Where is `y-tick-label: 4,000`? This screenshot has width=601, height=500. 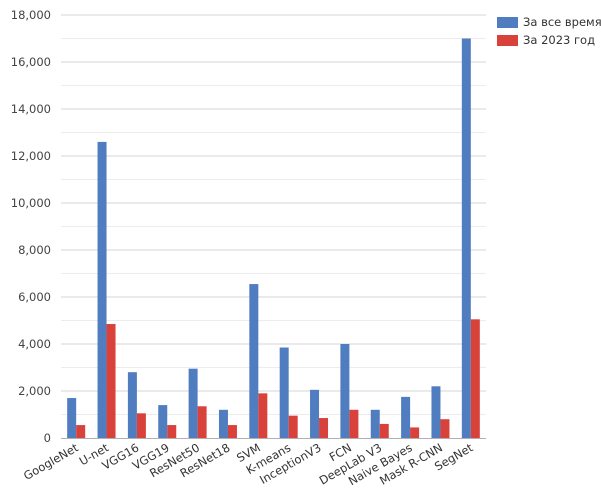
y-tick-label: 4,000 is located at coordinates (34, 344).